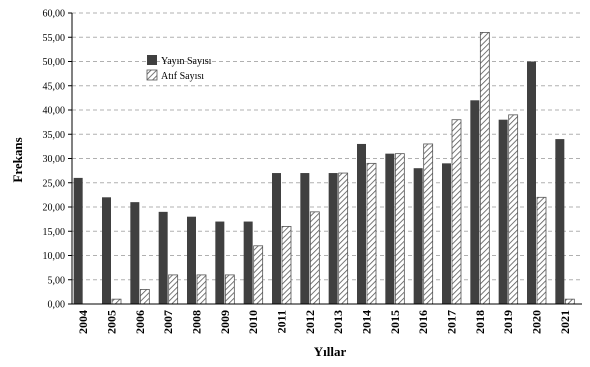 This screenshot has height=367, width=590. Describe the element at coordinates (54, 183) in the screenshot. I see `y-tick-label: 25,00` at that location.